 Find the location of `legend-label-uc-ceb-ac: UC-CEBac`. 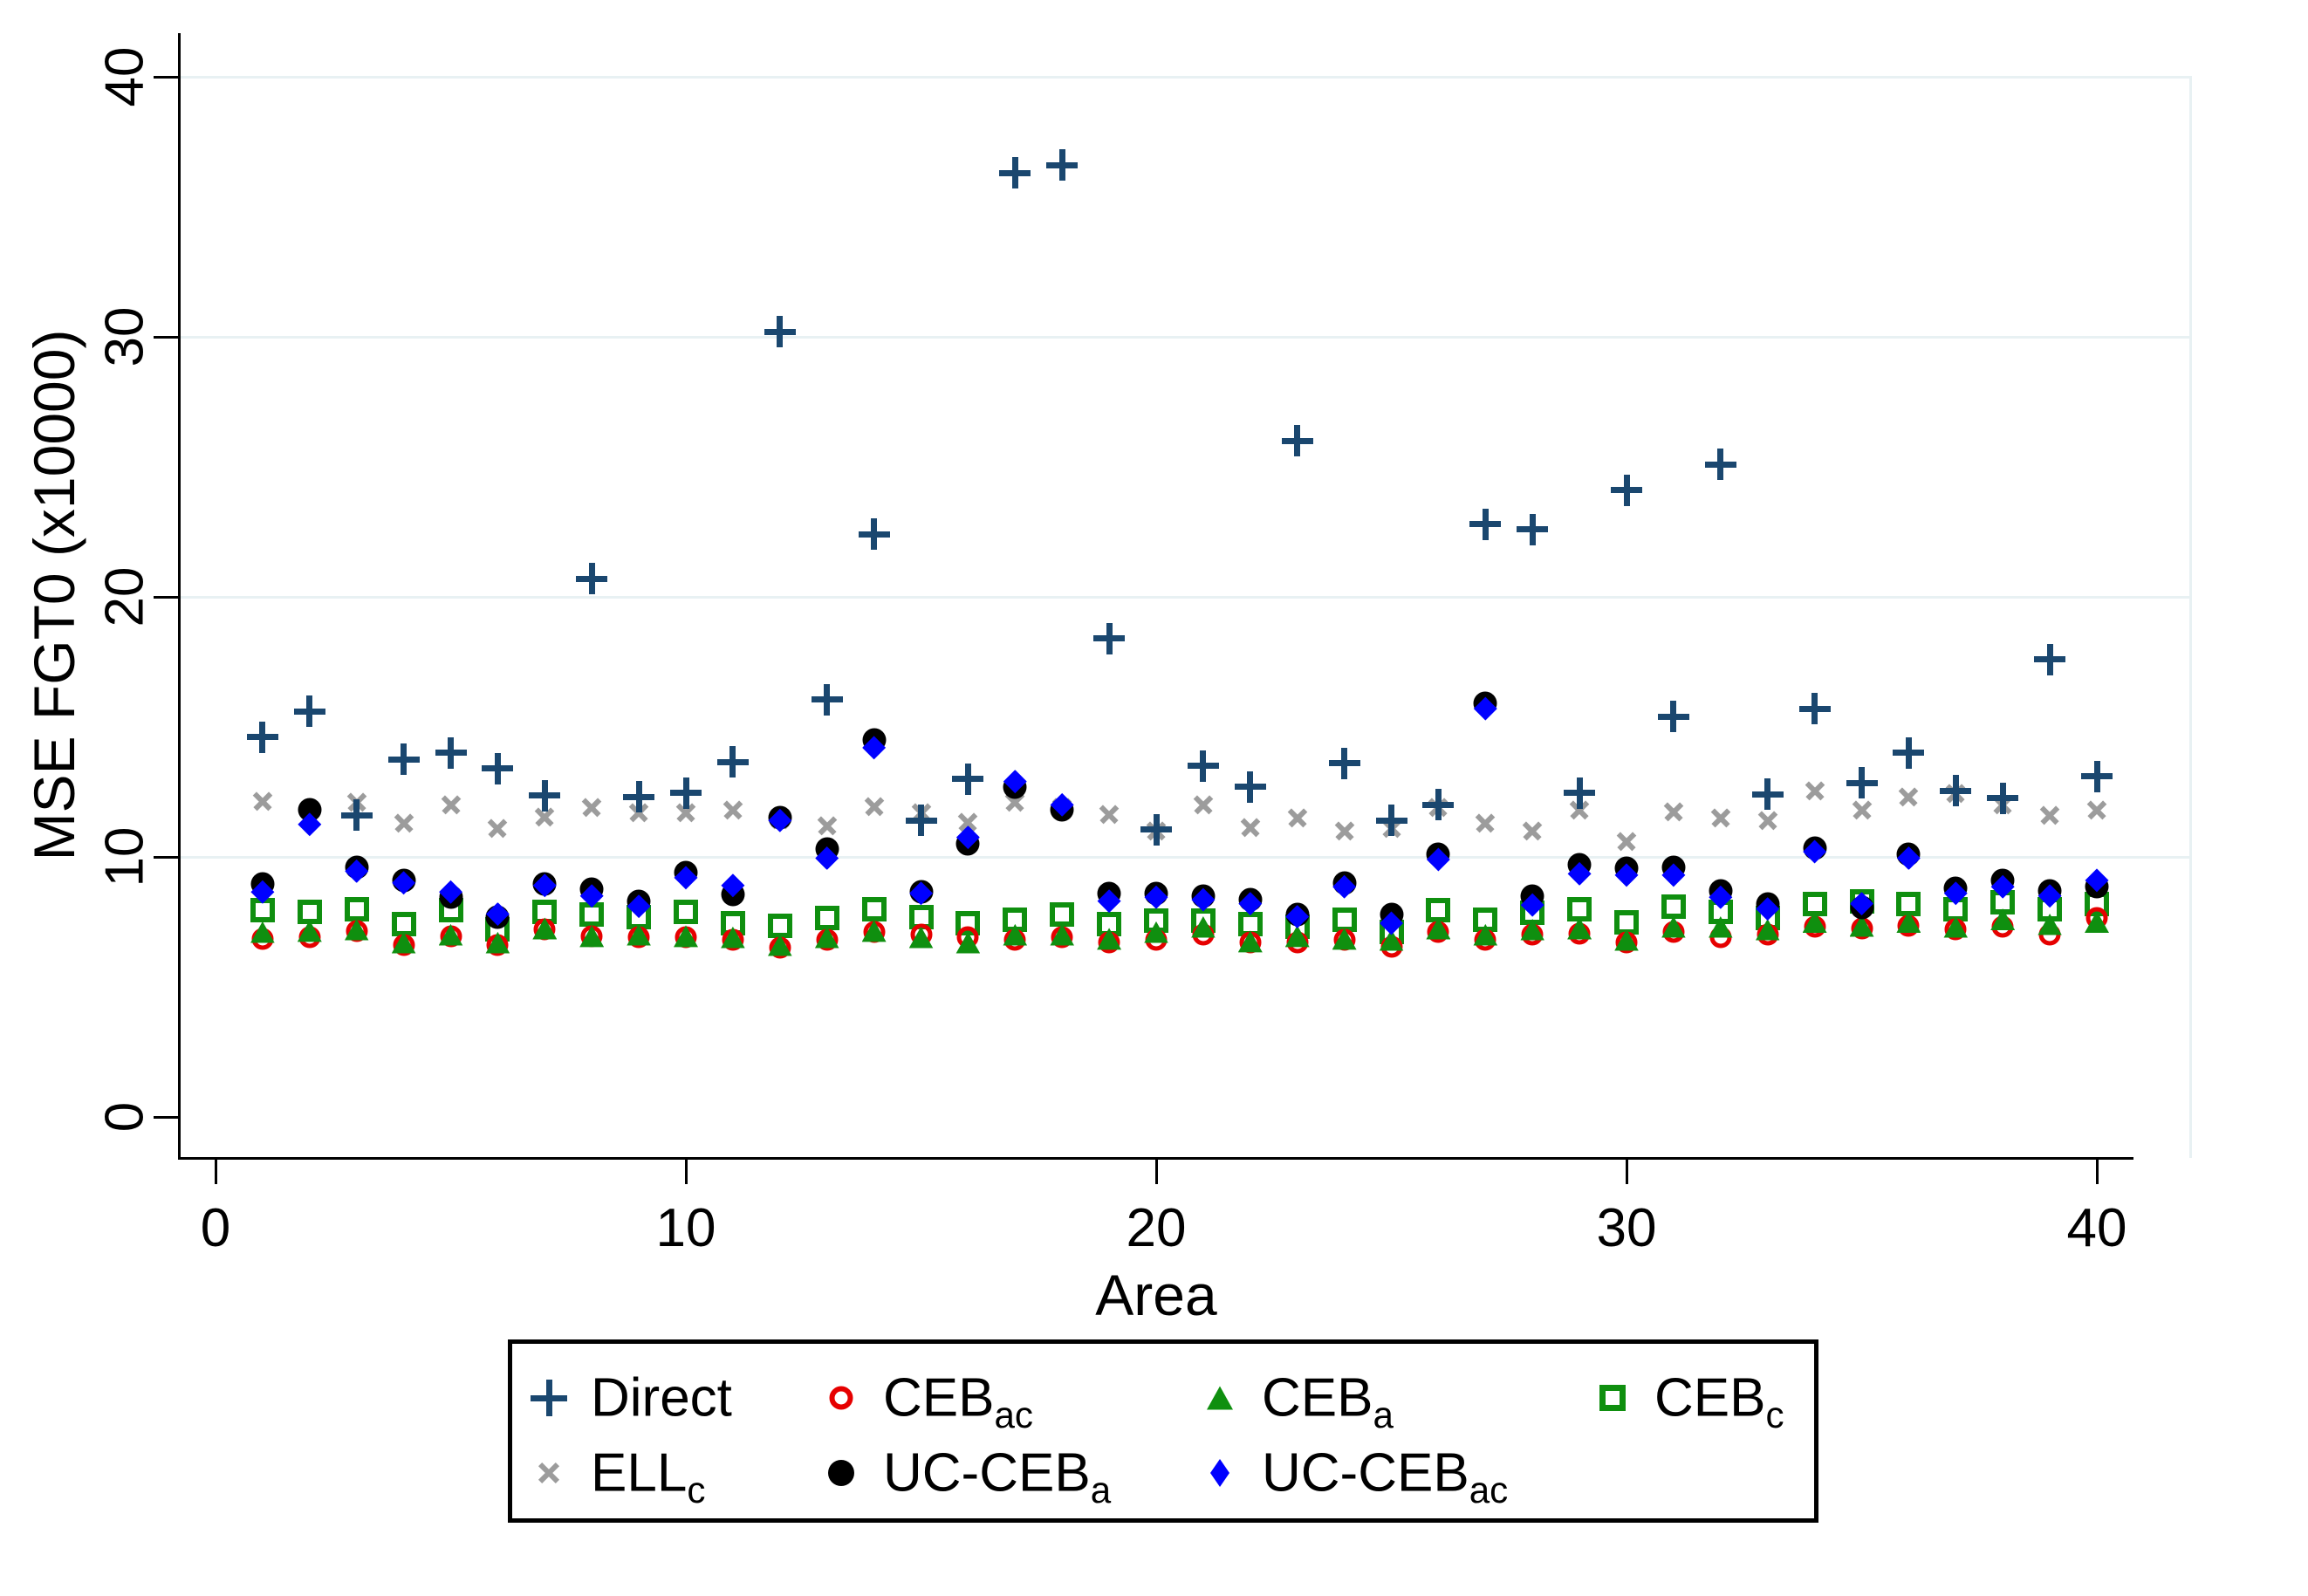

legend-label-uc-ceb-ac: UC-CEBac is located at coordinates (1385, 1476).